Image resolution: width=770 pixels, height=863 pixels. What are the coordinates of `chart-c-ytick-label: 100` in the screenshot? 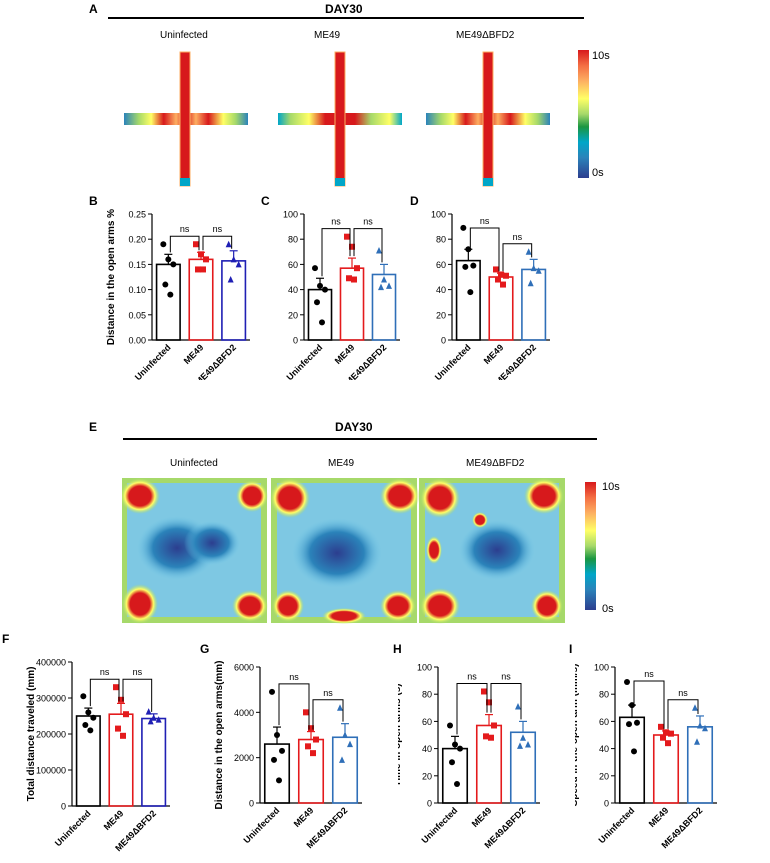 It's located at (290, 215).